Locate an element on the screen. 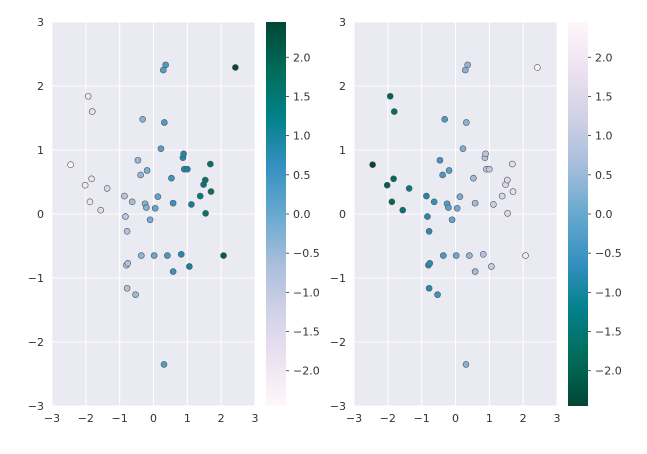  colorbar-tick-labels: 2.0 1.5 1.0 0.5 0.0 −0.5 −1.0 −1.5 −2.0 is located at coordinates (605, 214).